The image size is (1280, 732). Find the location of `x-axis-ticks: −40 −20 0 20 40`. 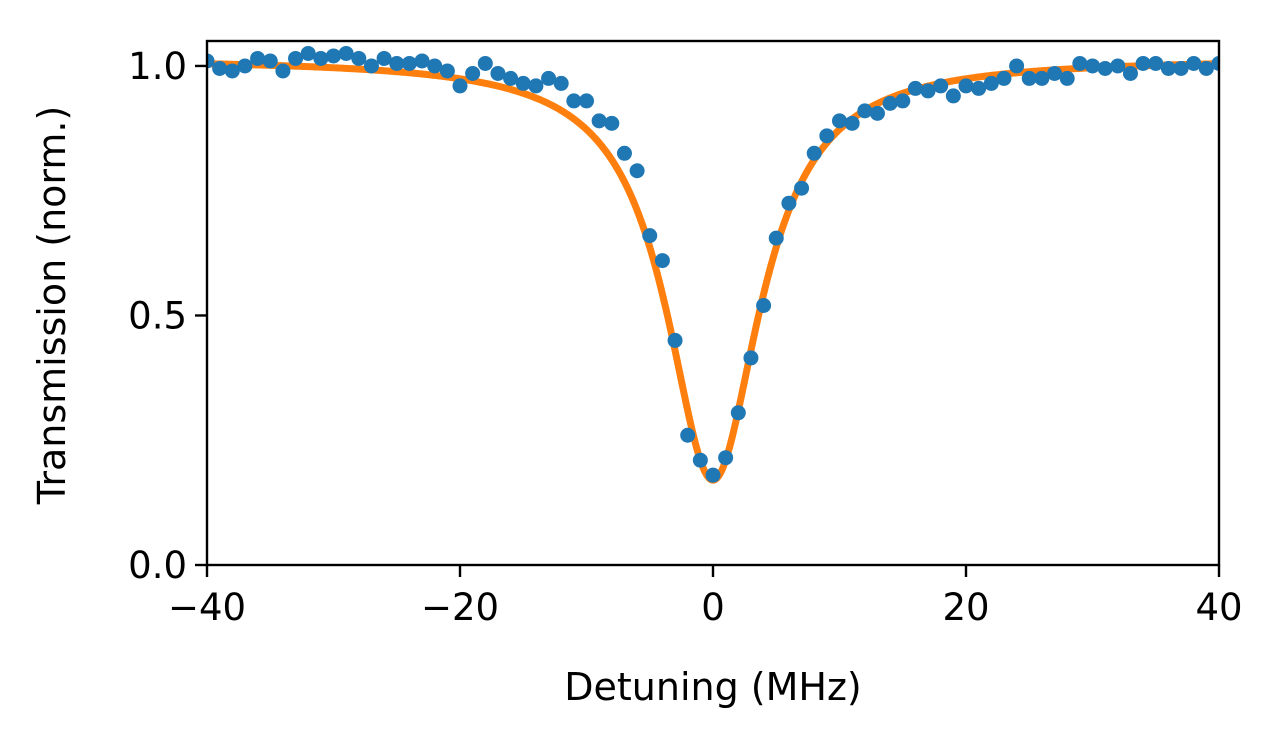

x-axis-ticks: −40 −20 0 20 40 is located at coordinates (705, 597).